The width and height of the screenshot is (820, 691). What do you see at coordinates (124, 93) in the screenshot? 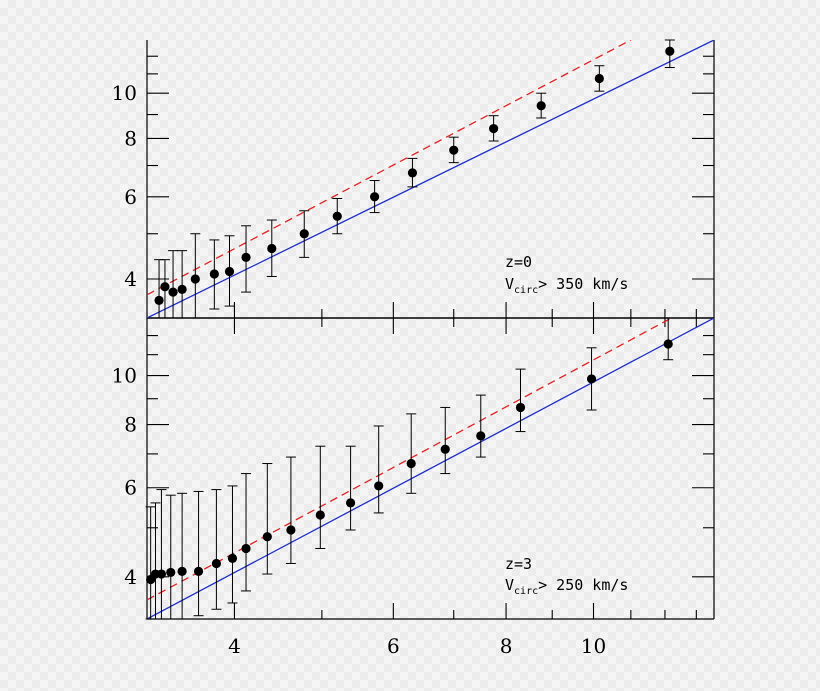
I see `y-tick-label-top: 10` at bounding box center [124, 93].